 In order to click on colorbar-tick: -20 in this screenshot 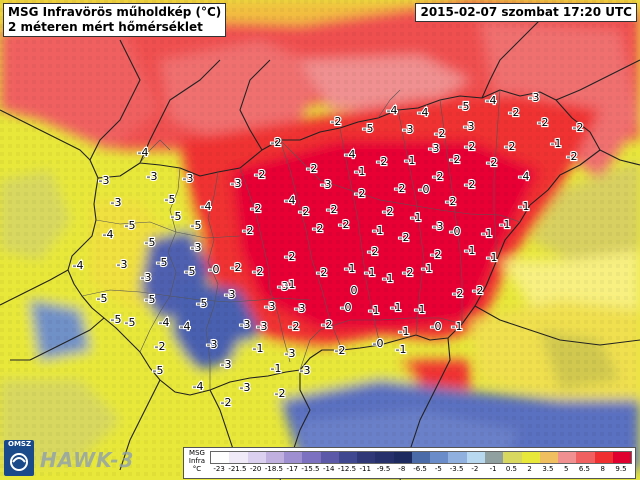, I will do `click(255, 469)`.